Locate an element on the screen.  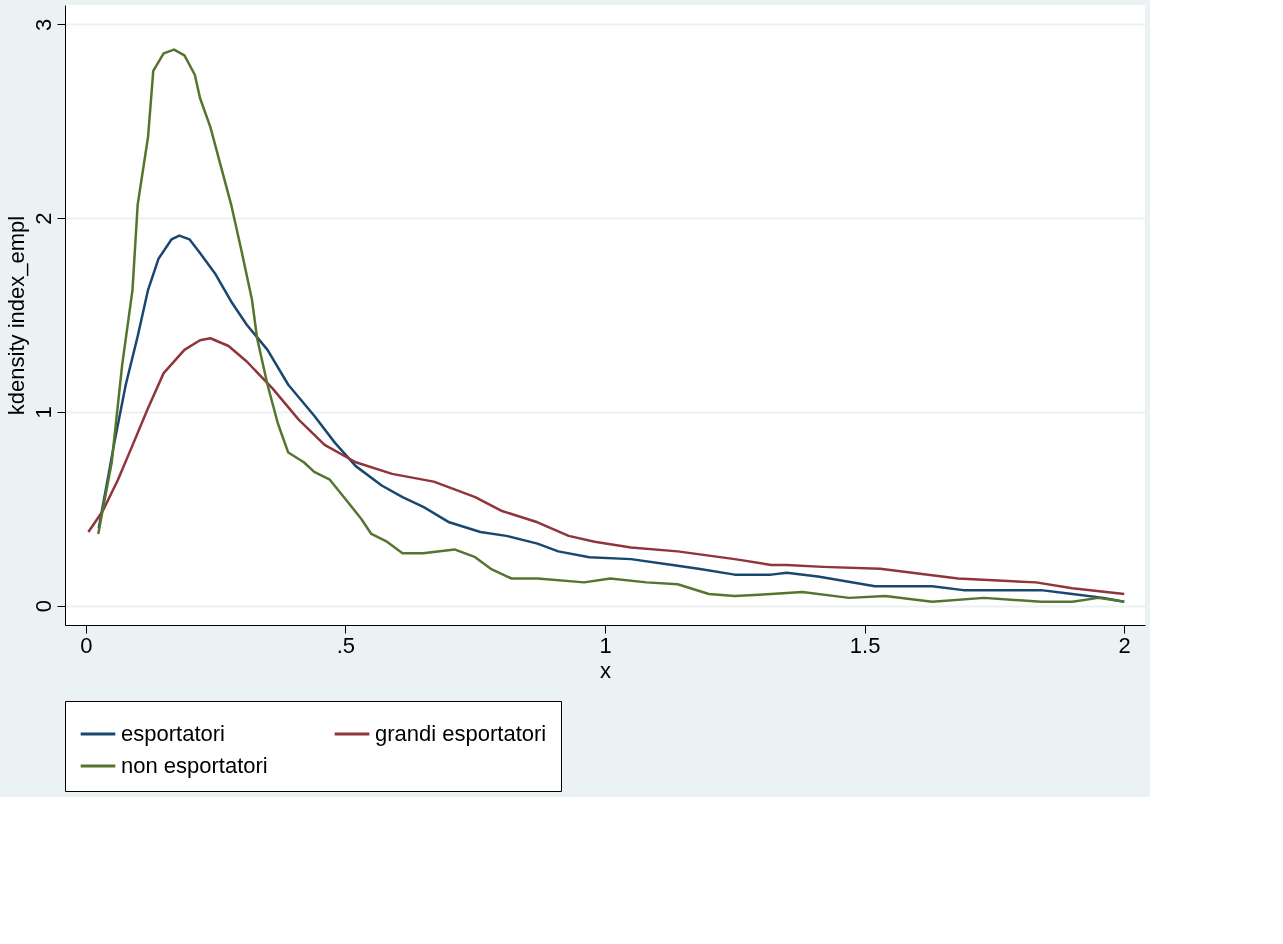
legend-label: esportatori is located at coordinates (173, 733).